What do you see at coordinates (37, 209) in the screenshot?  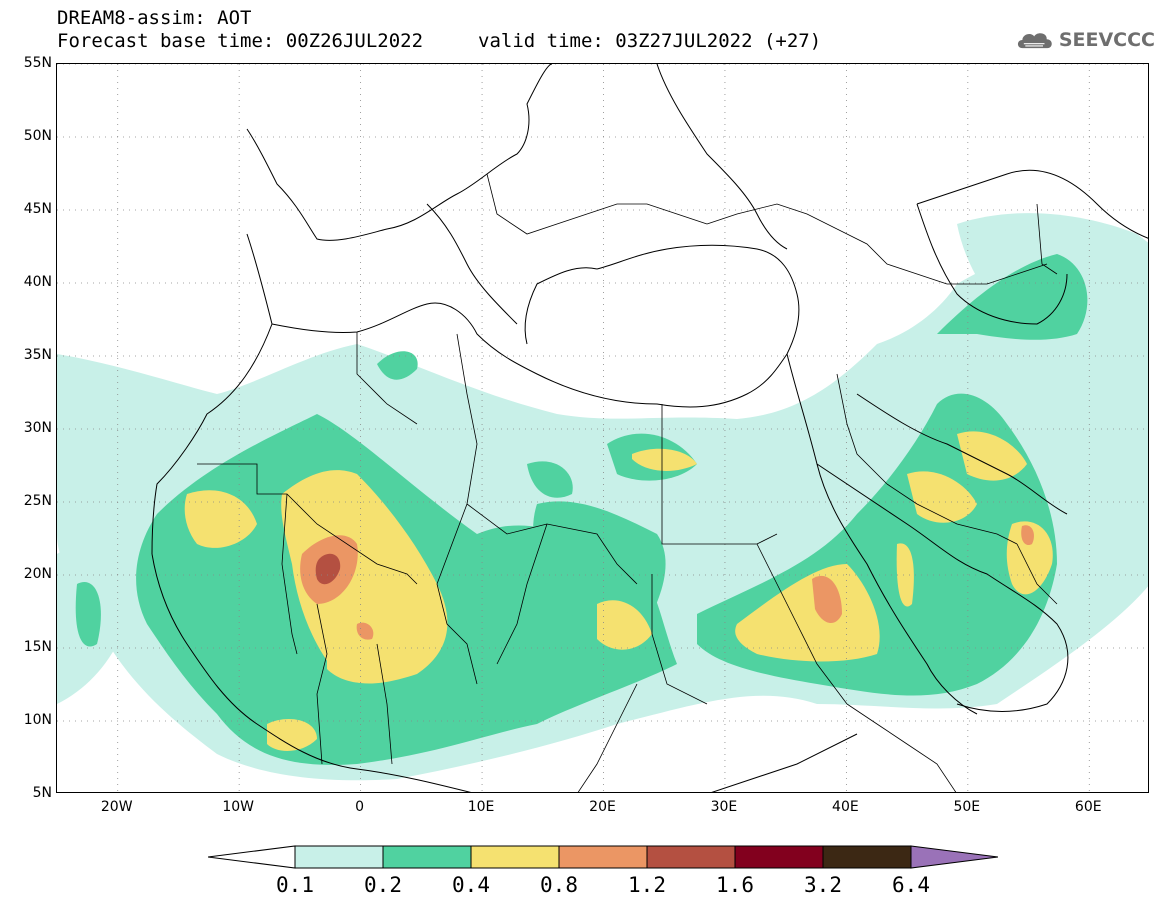 I see `latitude-tick-label: 45N` at bounding box center [37, 209].